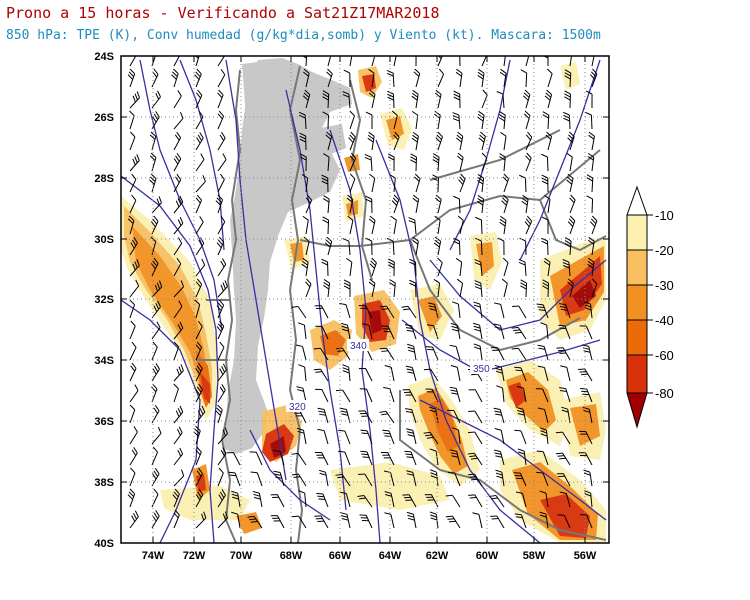 The height and width of the screenshot is (600, 750). I want to click on lat-label: 36S, so click(104, 422).